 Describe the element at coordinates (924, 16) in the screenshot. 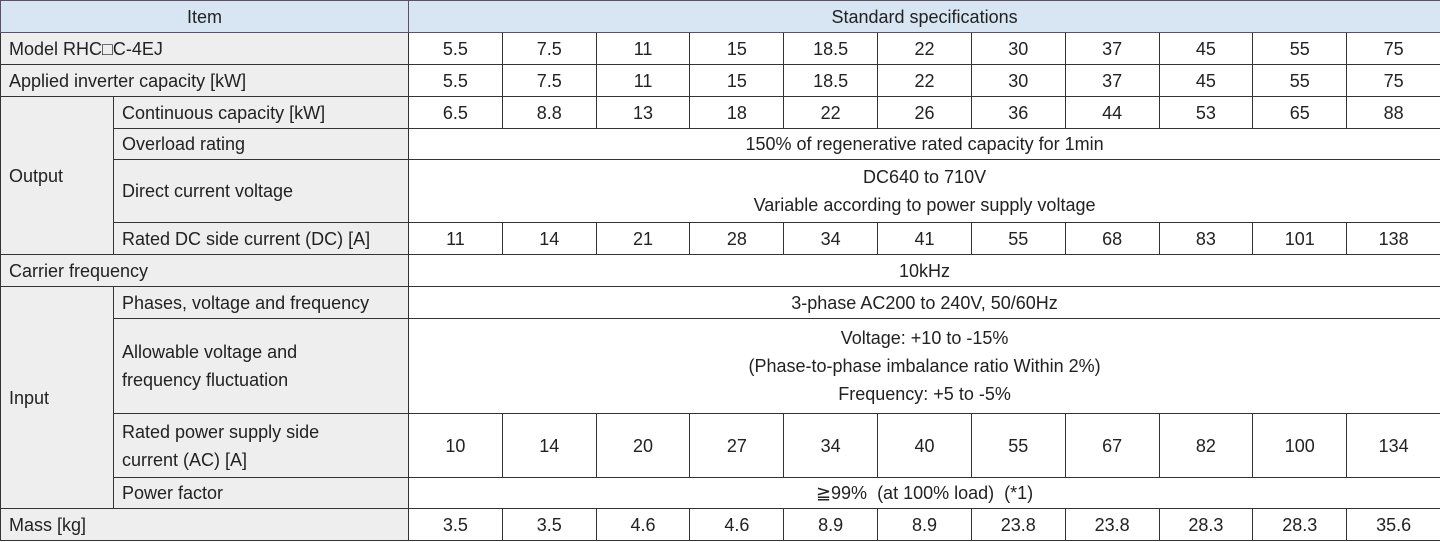

I see `header-cell: Standard specifications` at that location.